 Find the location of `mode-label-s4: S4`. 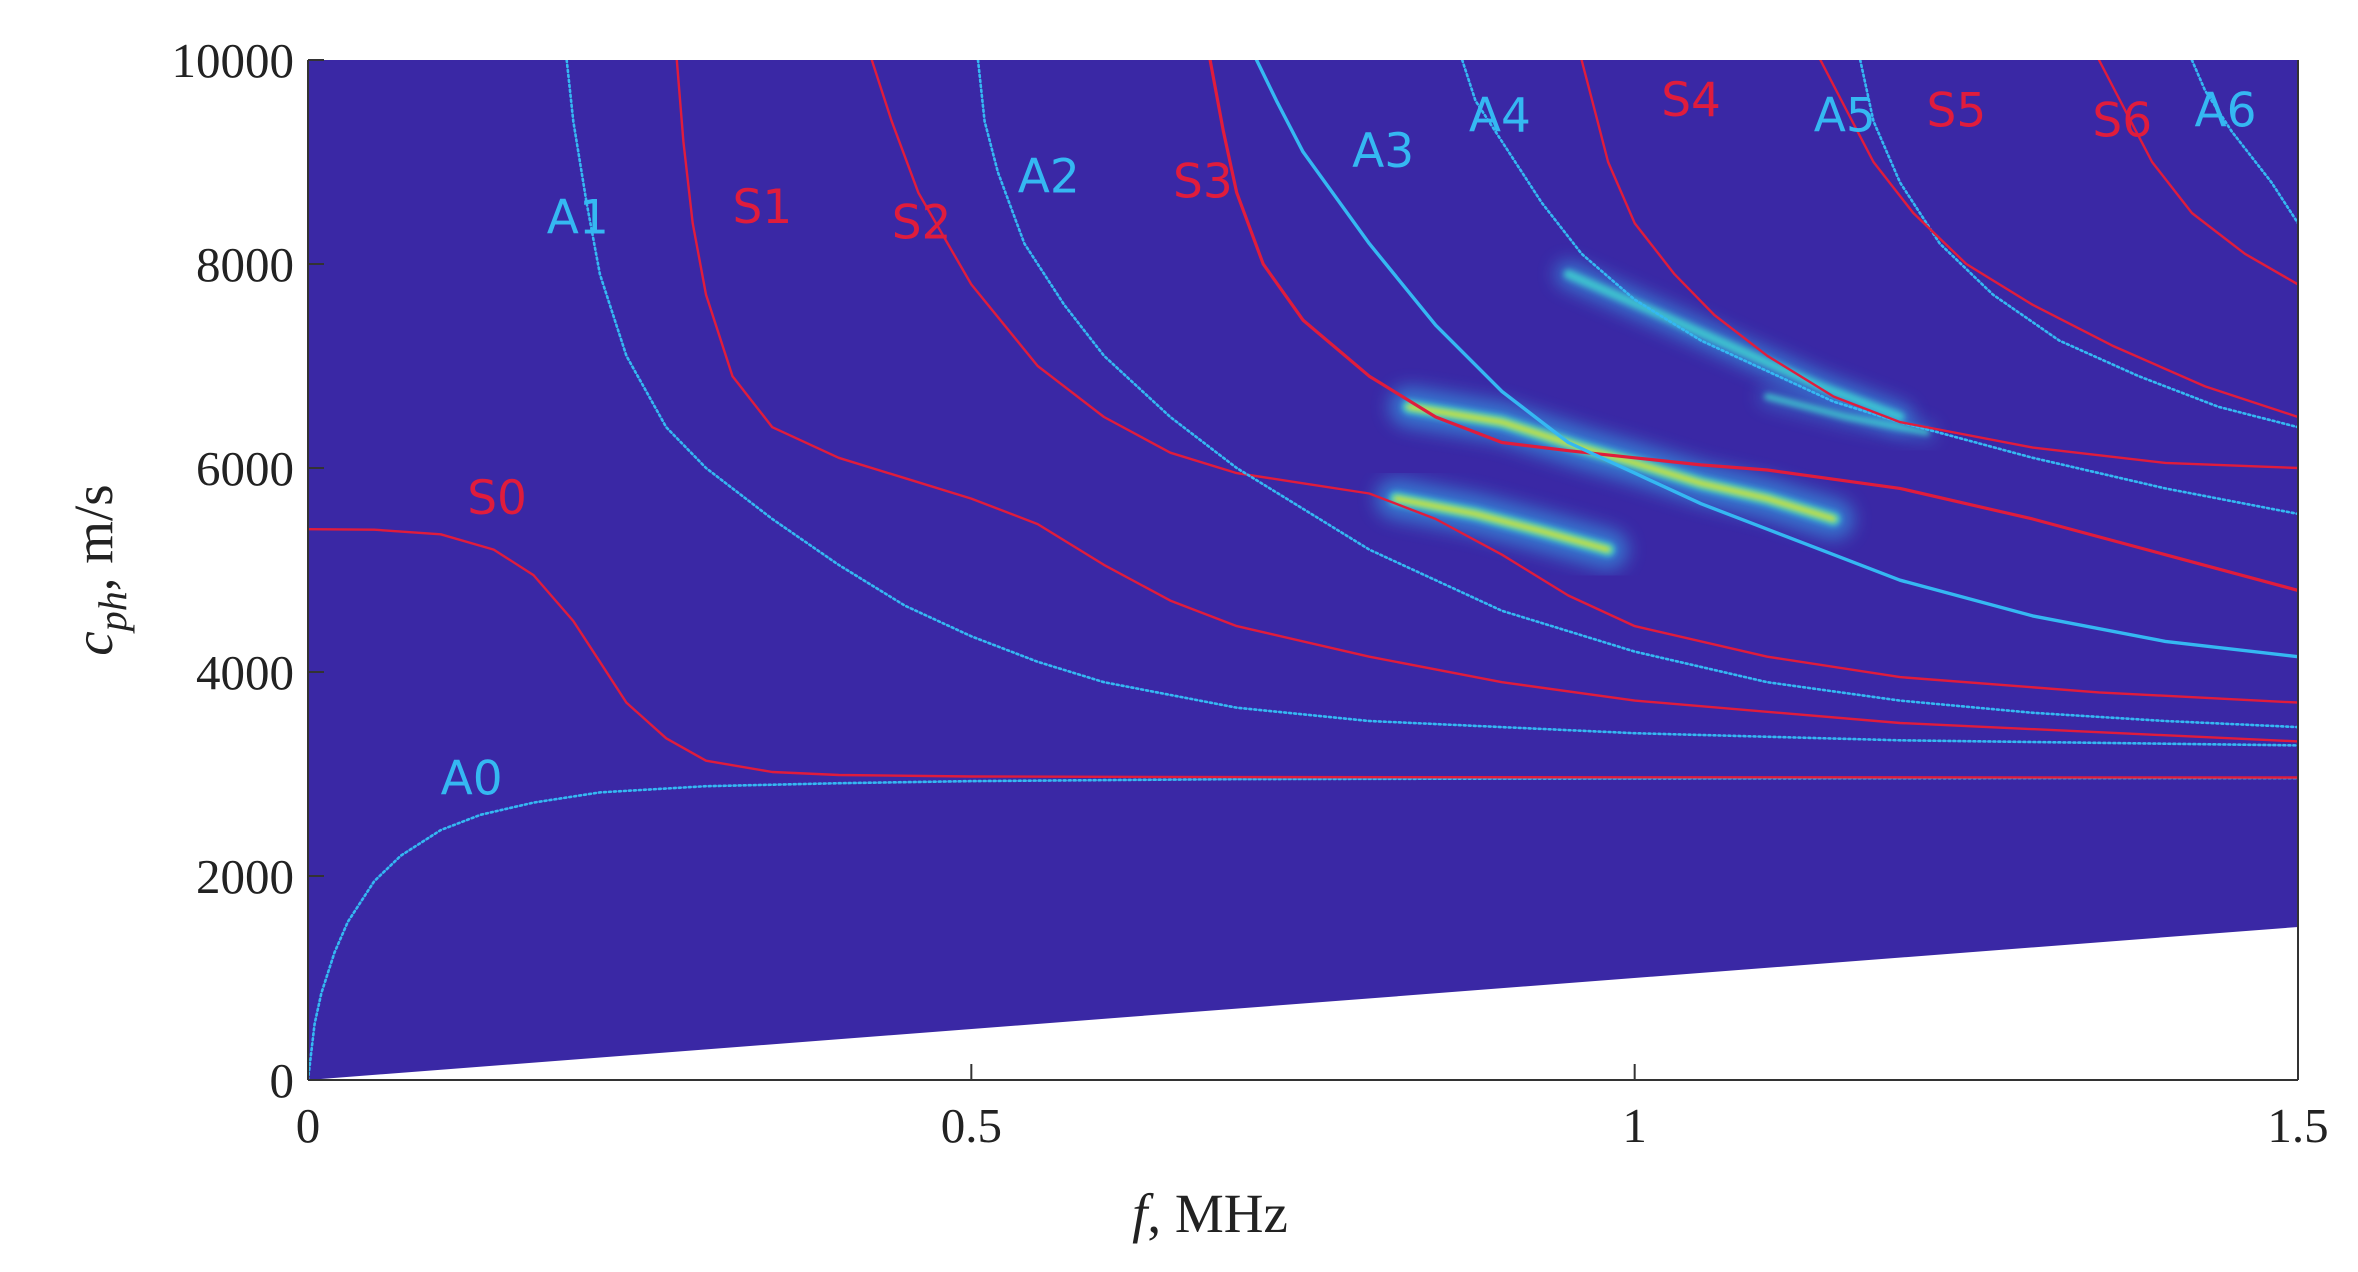

mode-label-s4: S4 is located at coordinates (1691, 100).